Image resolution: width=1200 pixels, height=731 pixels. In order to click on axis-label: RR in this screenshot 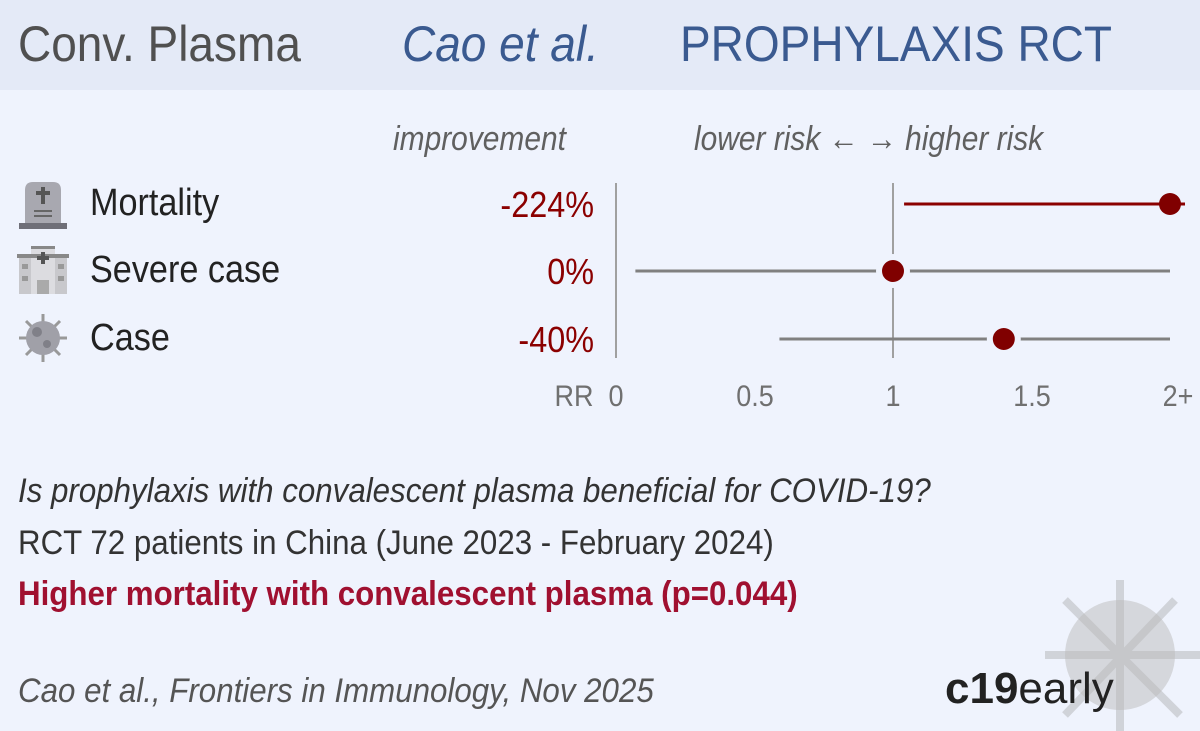, I will do `click(574, 396)`.